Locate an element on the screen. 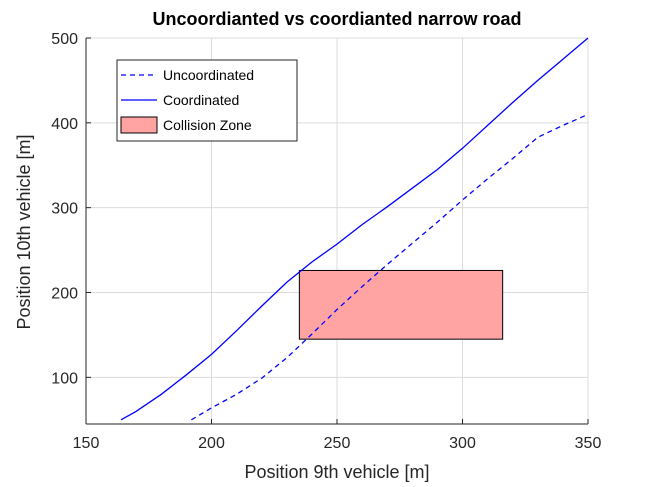 Image resolution: width=651 pixels, height=487 pixels. legend-label: Collision Zone is located at coordinates (207, 125).